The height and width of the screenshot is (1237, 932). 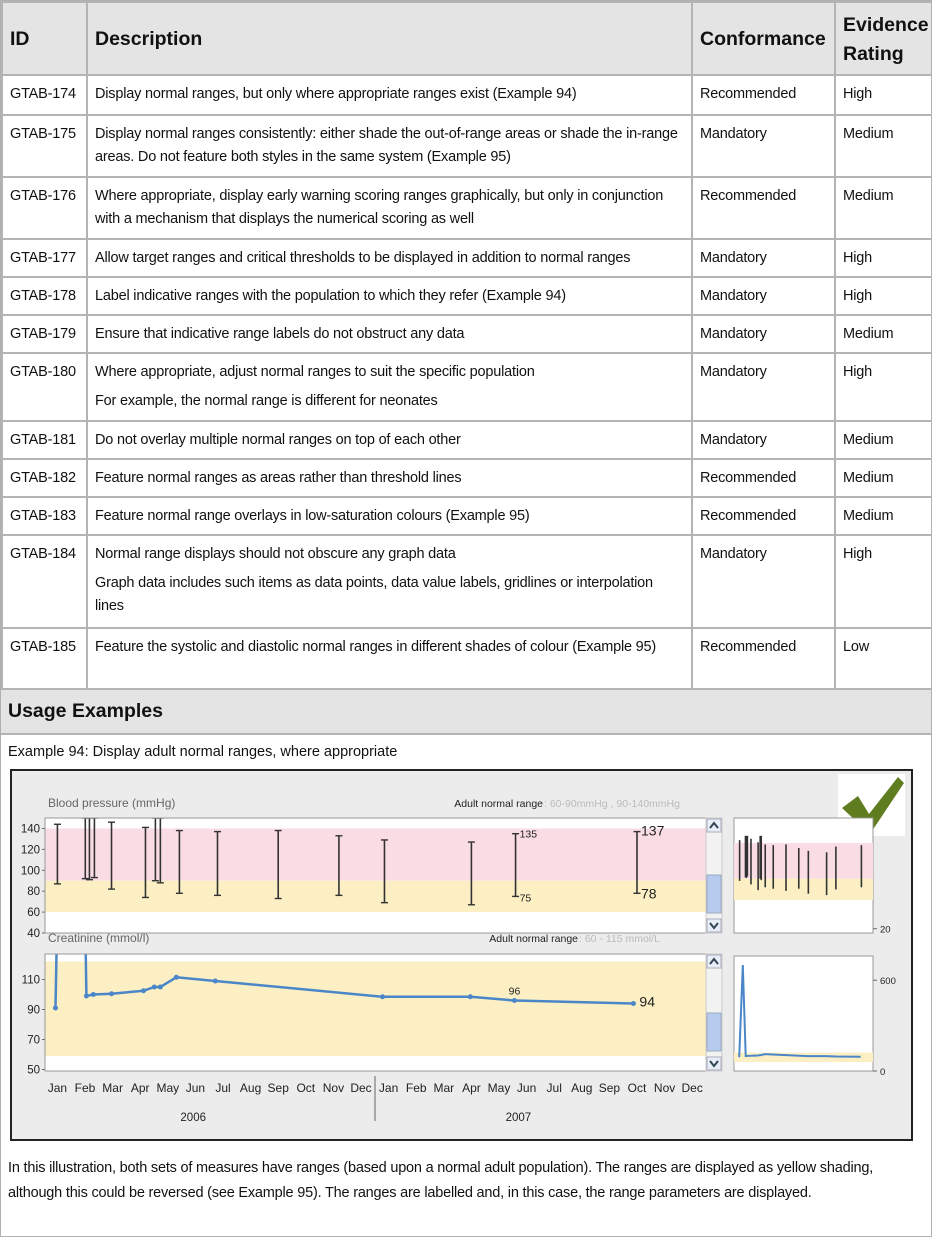 What do you see at coordinates (799, 1011) in the screenshot?
I see `mini-data-line` at bounding box center [799, 1011].